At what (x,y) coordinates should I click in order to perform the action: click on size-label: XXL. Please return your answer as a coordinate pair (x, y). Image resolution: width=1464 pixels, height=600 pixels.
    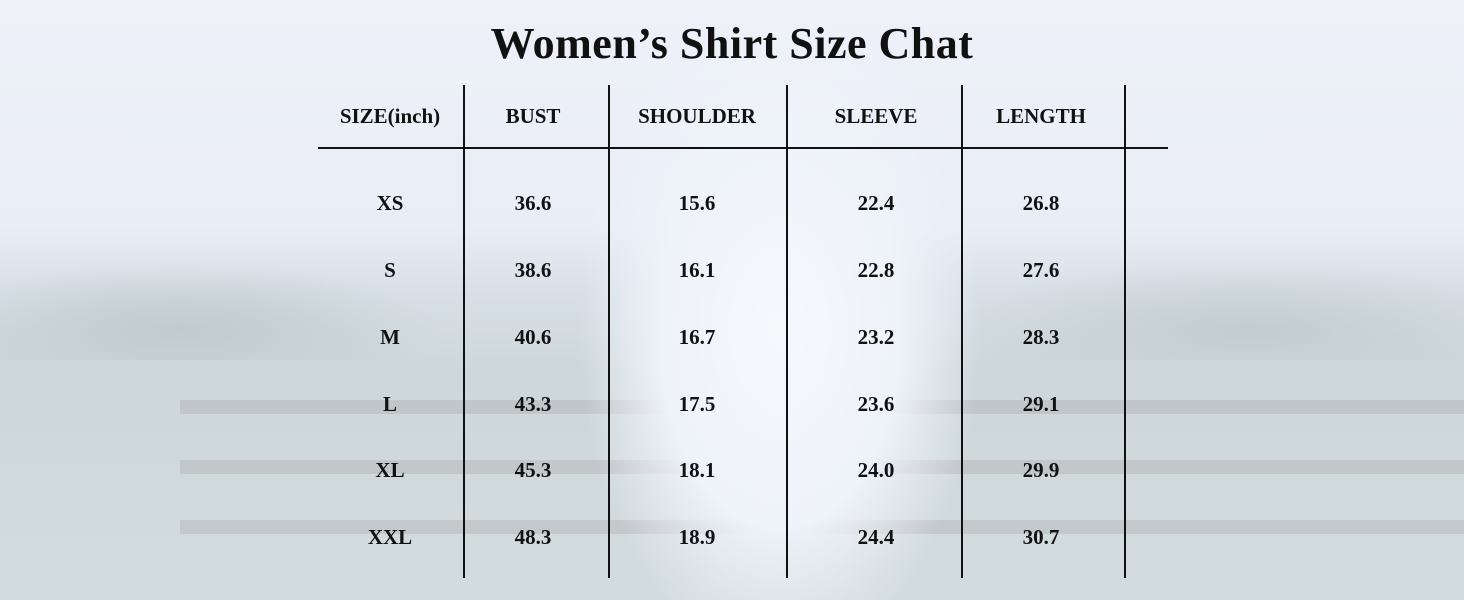
    Looking at the image, I should click on (390, 537).